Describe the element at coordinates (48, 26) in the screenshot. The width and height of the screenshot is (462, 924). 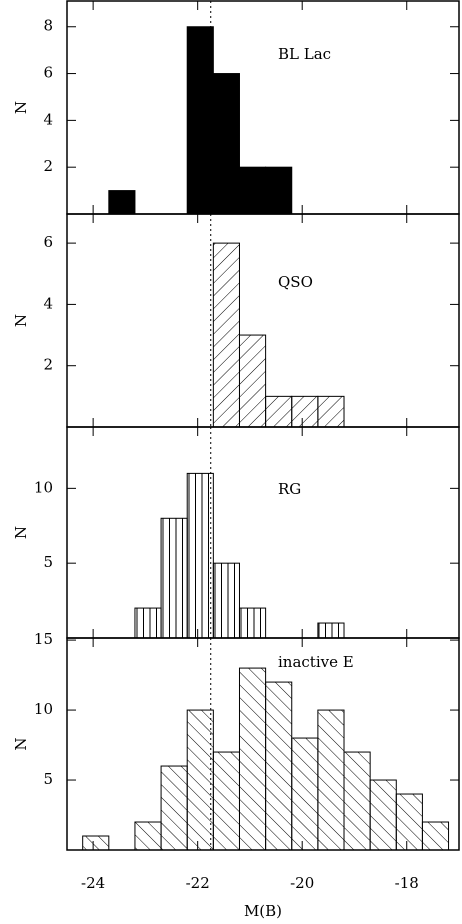
I see `y-tick-label: 8` at that location.